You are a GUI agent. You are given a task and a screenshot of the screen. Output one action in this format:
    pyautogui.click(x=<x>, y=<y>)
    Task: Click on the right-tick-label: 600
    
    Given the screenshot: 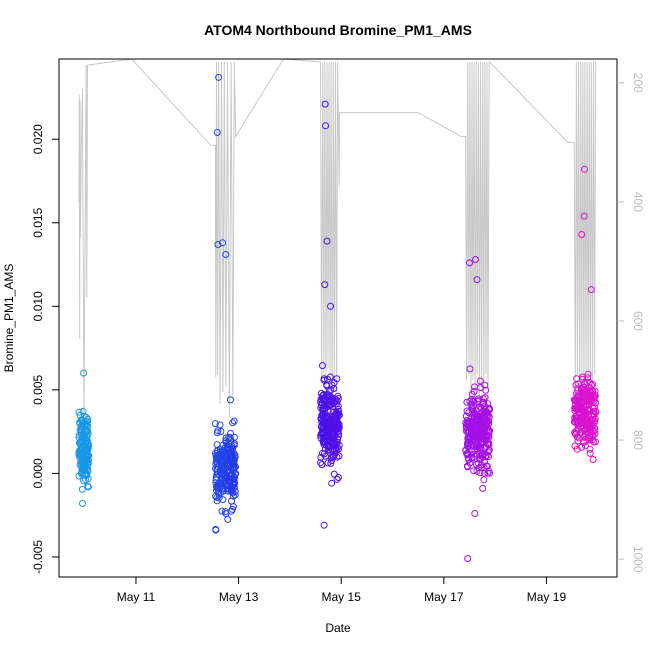 What is the action you would take?
    pyautogui.click(x=638, y=321)
    